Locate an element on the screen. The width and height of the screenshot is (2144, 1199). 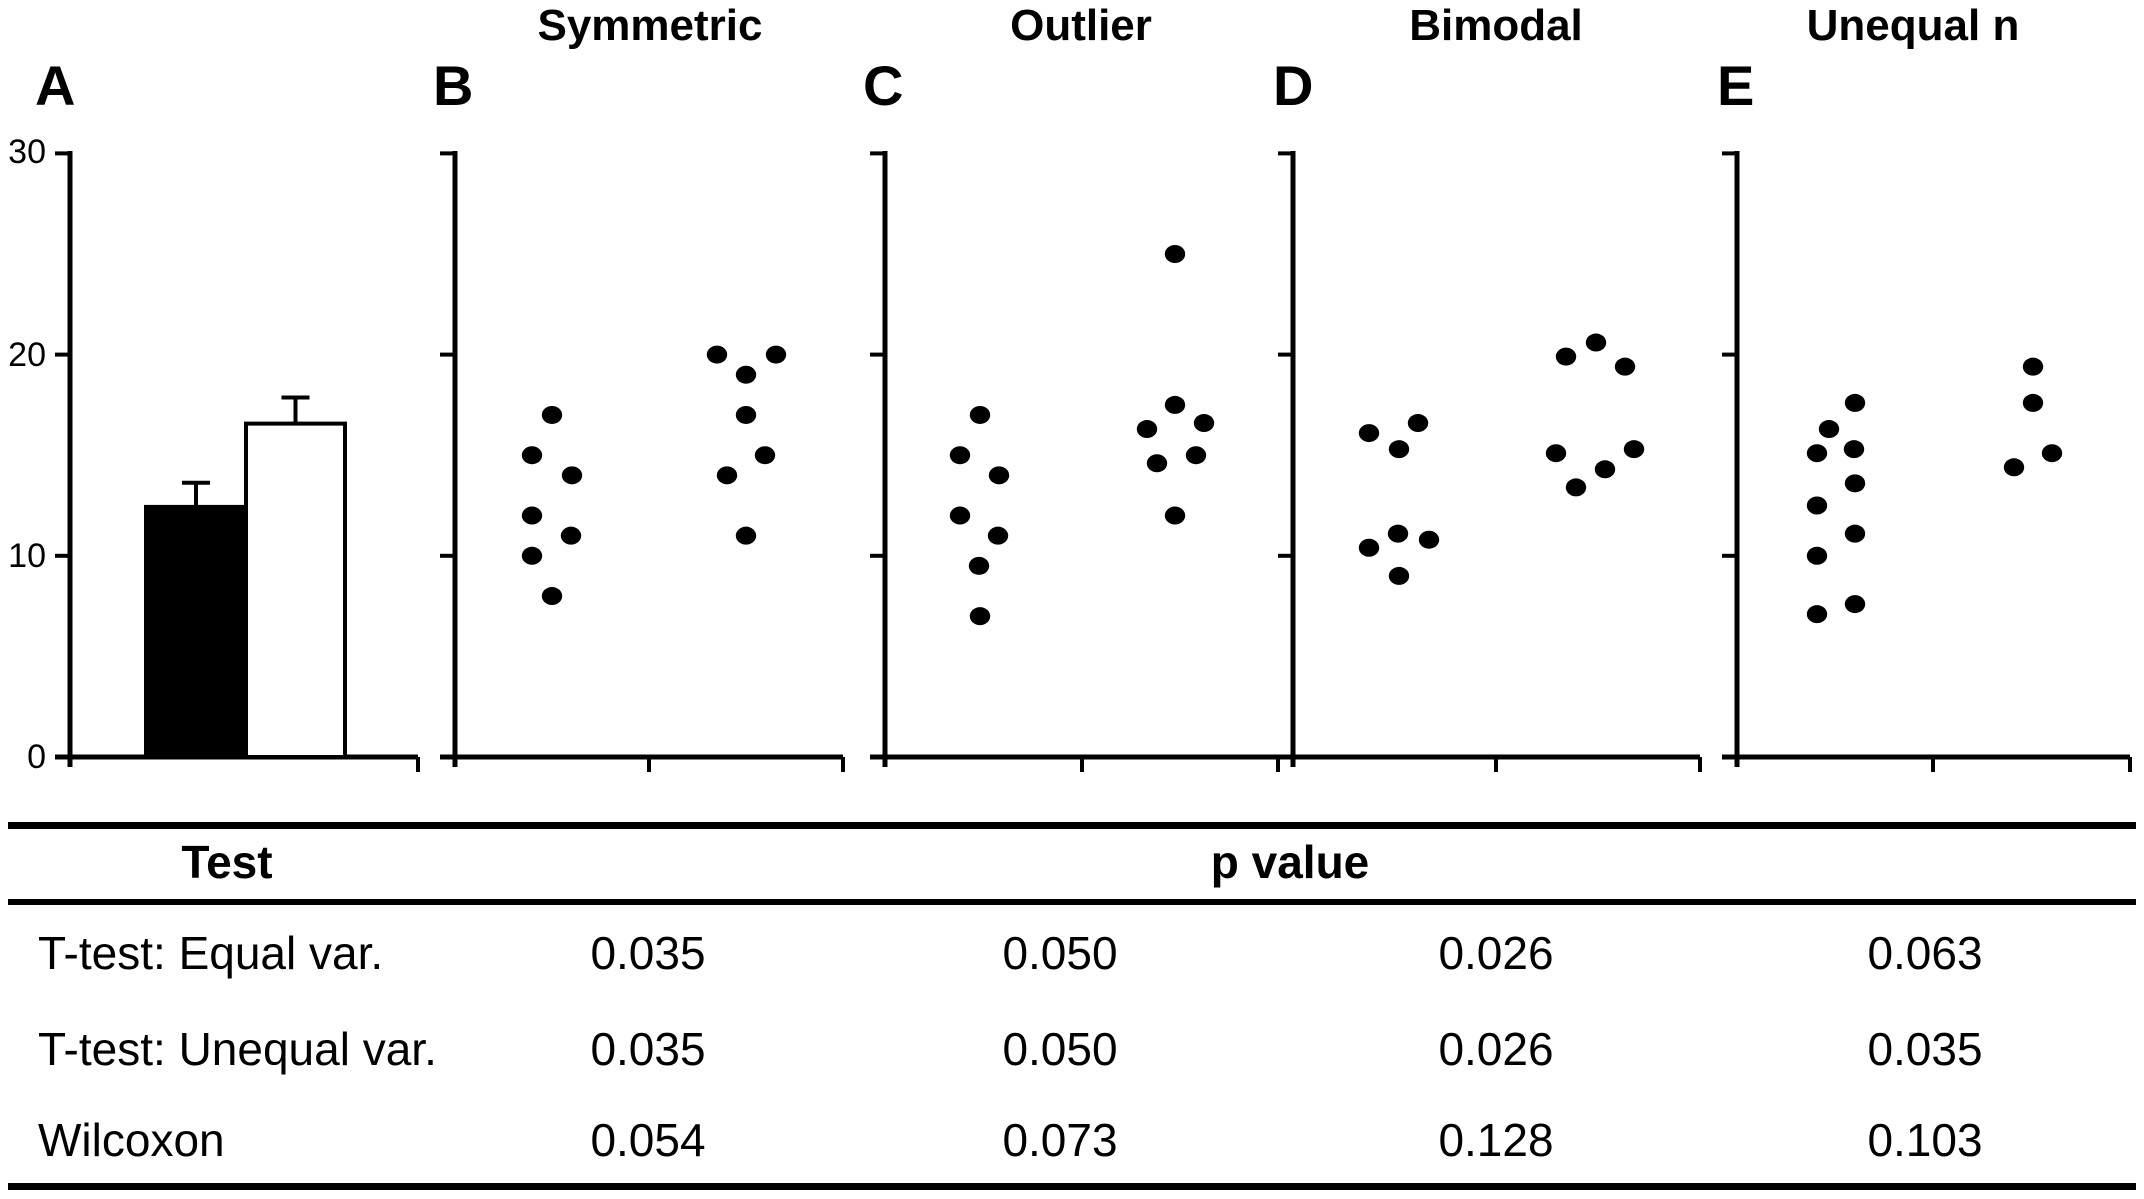
y-tick-label-30: 30 is located at coordinates (27, 152).